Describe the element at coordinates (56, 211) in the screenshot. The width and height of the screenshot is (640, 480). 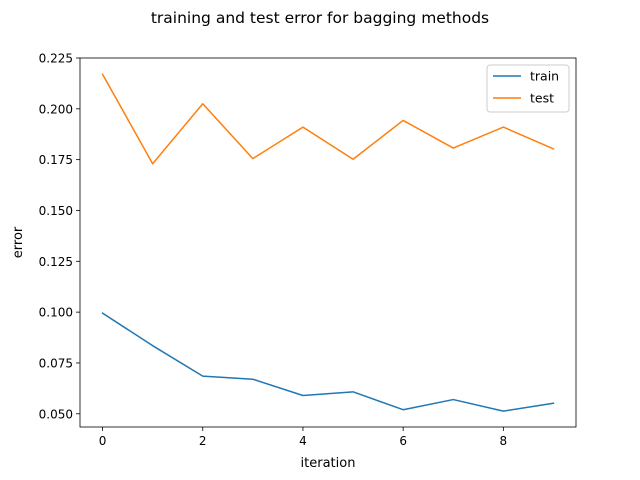
I see `y-tick-label: 0.150` at that location.